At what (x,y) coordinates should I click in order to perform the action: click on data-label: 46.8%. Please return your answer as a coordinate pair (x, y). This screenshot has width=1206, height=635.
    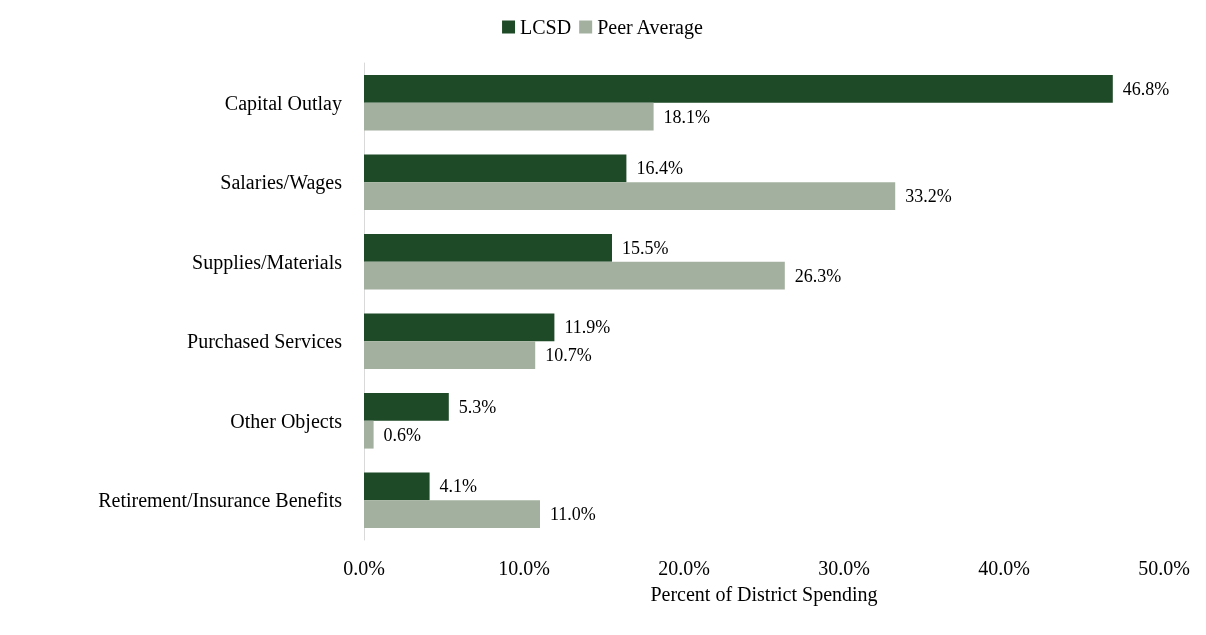
    Looking at the image, I should click on (1146, 88).